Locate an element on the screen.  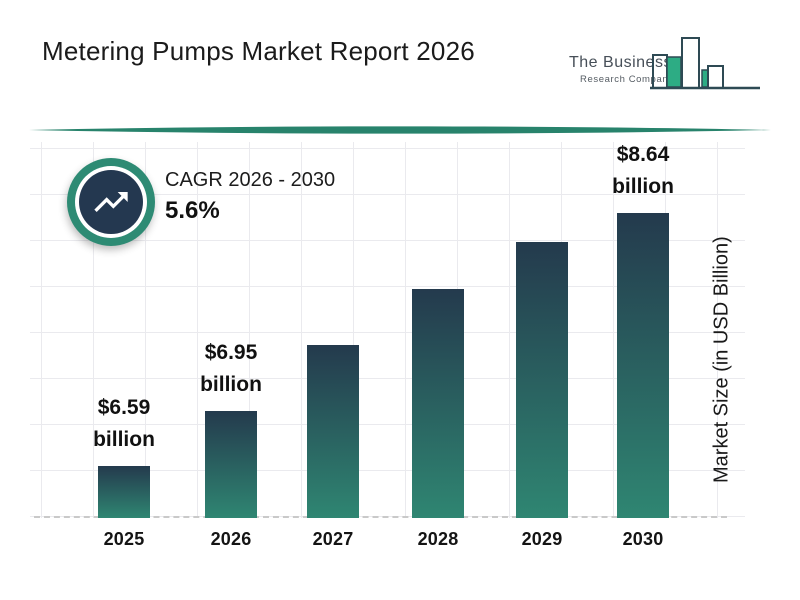
bar-2030 is located at coordinates (643, 365).